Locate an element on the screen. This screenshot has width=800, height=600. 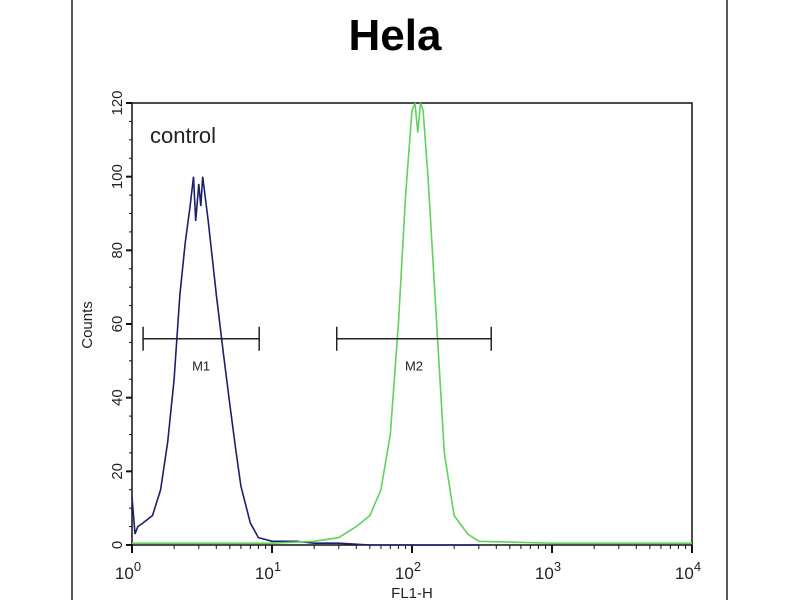
x-tick-label: 10⁰ is located at coordinates (128, 571).